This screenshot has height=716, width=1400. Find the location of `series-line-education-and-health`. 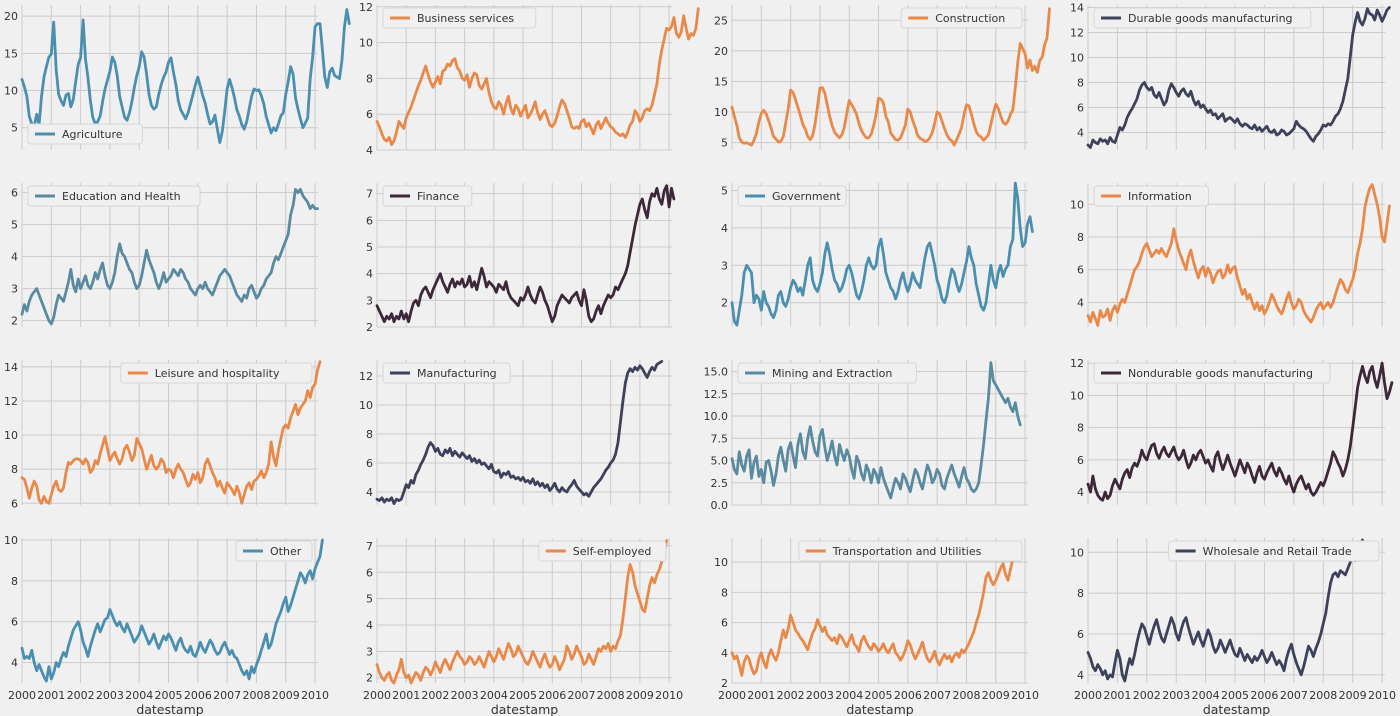

series-line-education-and-health is located at coordinates (169, 256).